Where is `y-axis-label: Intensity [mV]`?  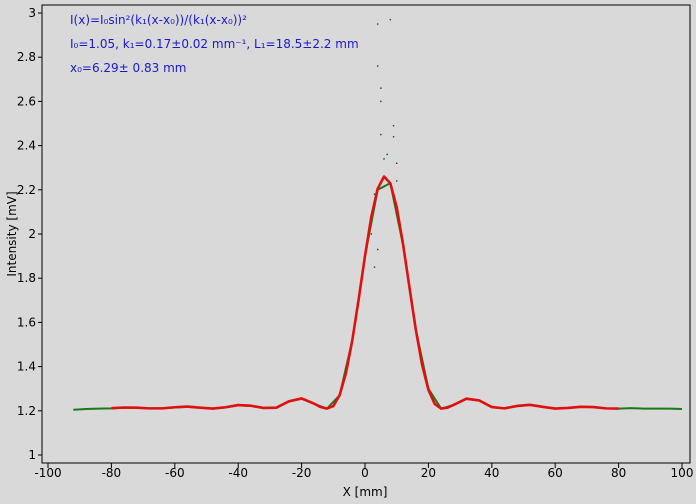
y-axis-label: Intensity [mV] is located at coordinates (12, 233).